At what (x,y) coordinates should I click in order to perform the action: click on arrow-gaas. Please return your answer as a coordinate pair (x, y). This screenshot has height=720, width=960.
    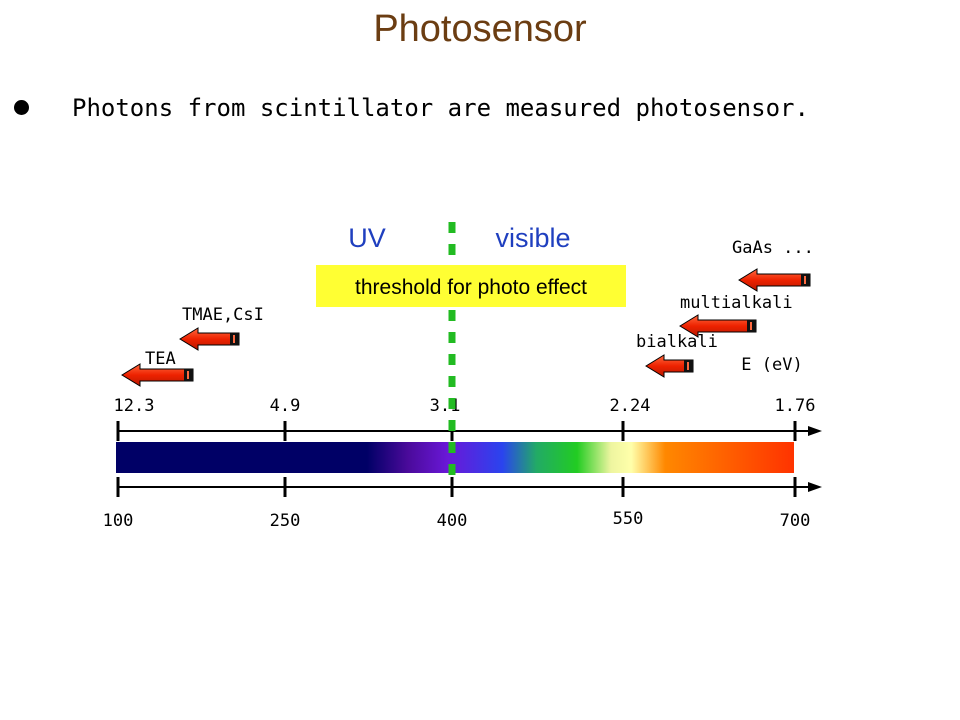
    Looking at the image, I should click on (774, 280).